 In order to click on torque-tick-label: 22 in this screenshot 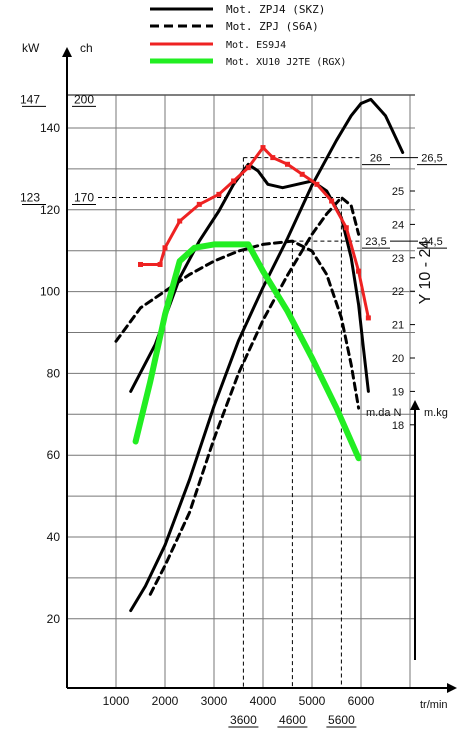, I will do `click(398, 292)`.